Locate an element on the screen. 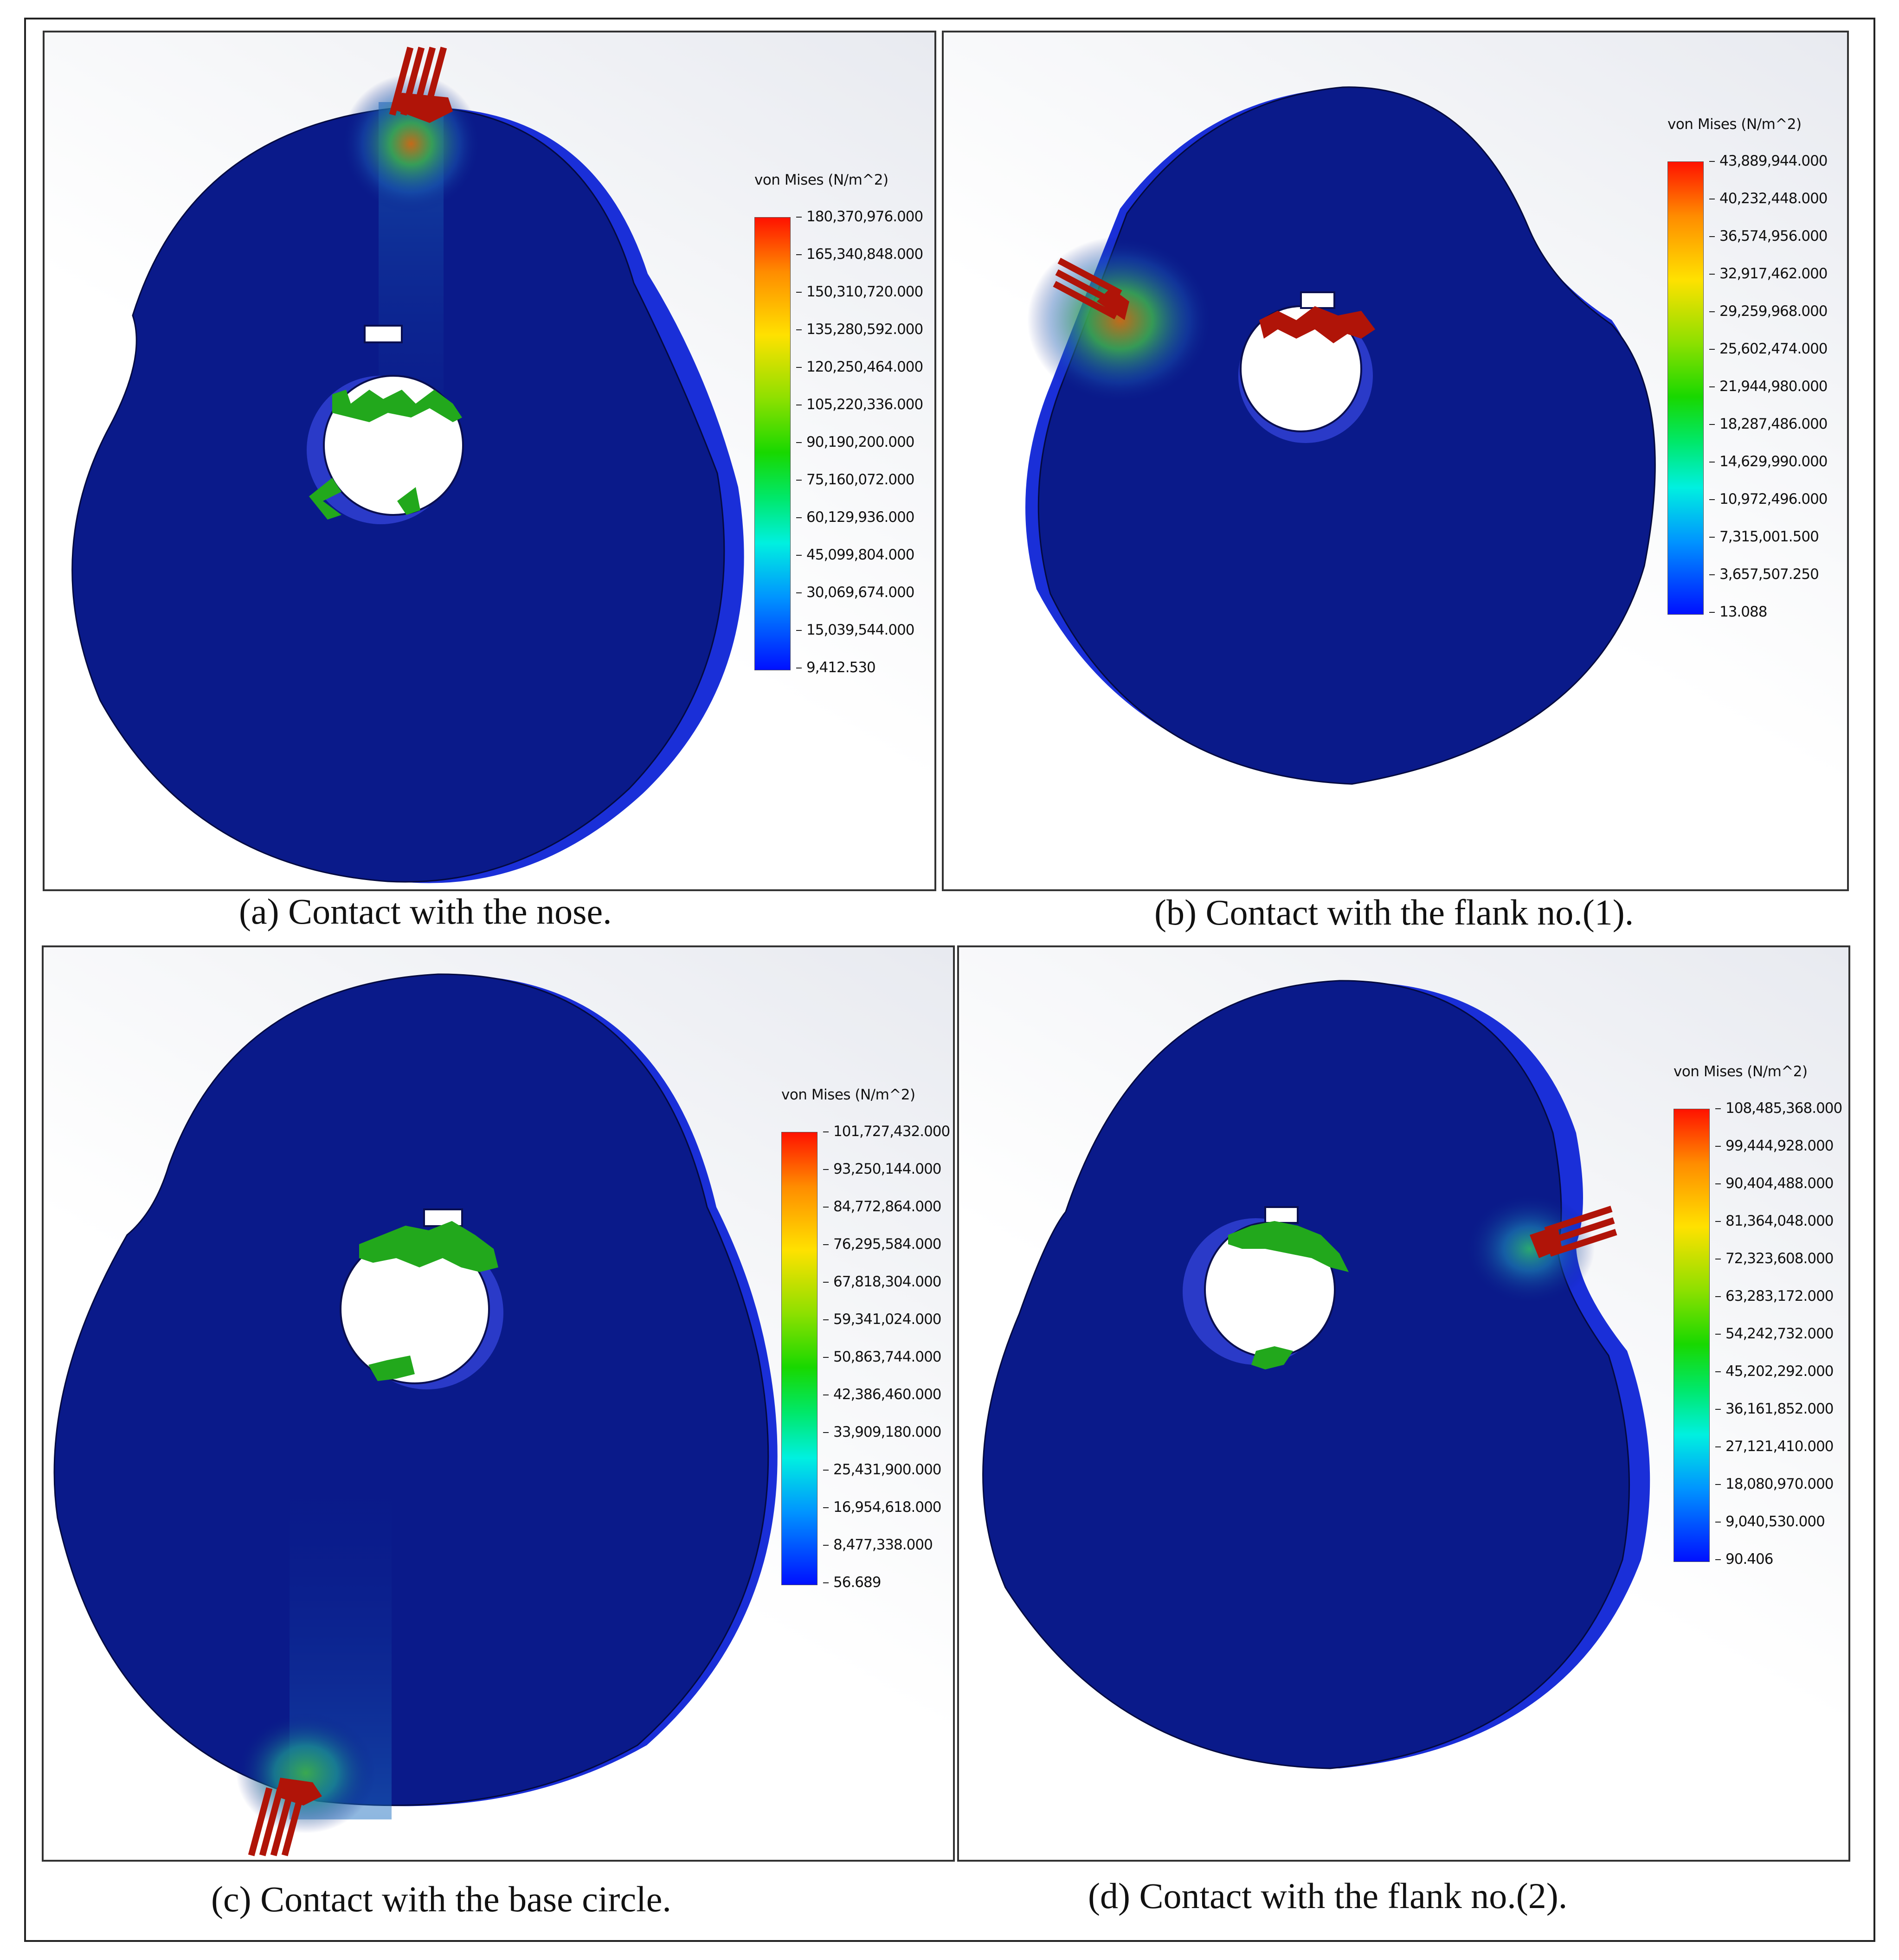  legend-tick: 84,772,864.000 is located at coordinates (883, 1206).